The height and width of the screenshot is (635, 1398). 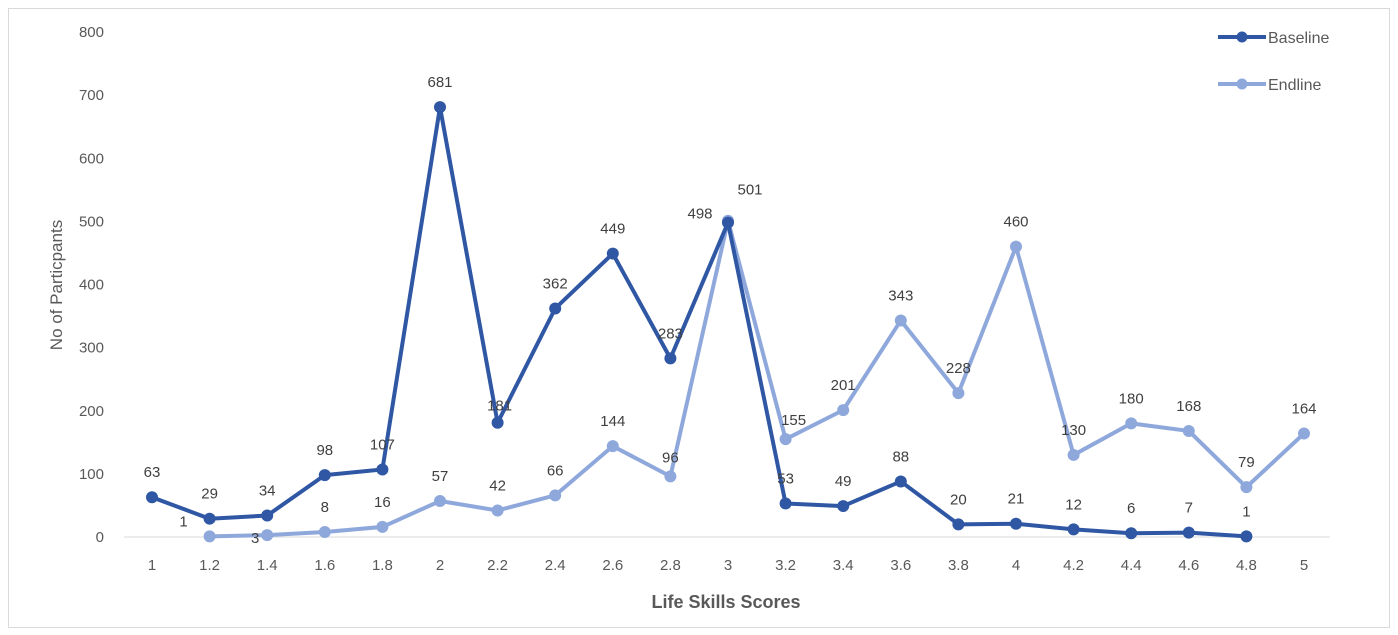 What do you see at coordinates (1298, 38) in the screenshot?
I see `legend-baseline-label: Baseline` at bounding box center [1298, 38].